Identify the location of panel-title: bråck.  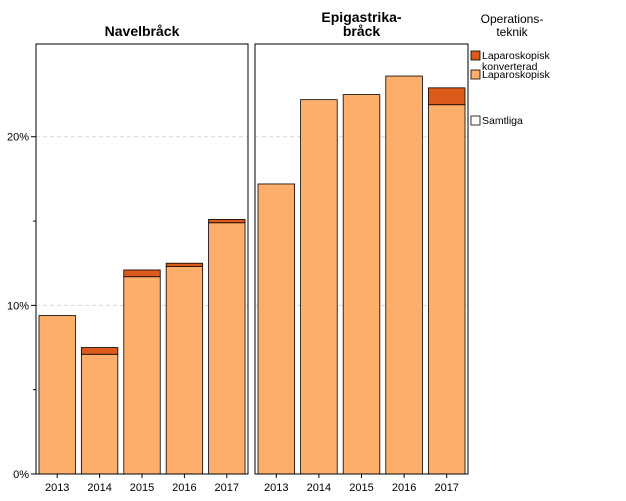
(362, 31).